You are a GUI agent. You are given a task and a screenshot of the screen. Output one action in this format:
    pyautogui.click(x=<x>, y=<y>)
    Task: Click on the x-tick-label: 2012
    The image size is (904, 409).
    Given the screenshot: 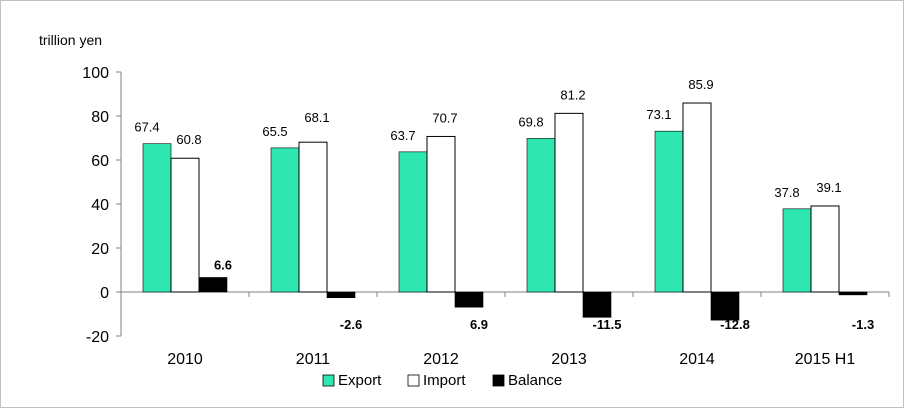 What is the action you would take?
    pyautogui.click(x=441, y=359)
    